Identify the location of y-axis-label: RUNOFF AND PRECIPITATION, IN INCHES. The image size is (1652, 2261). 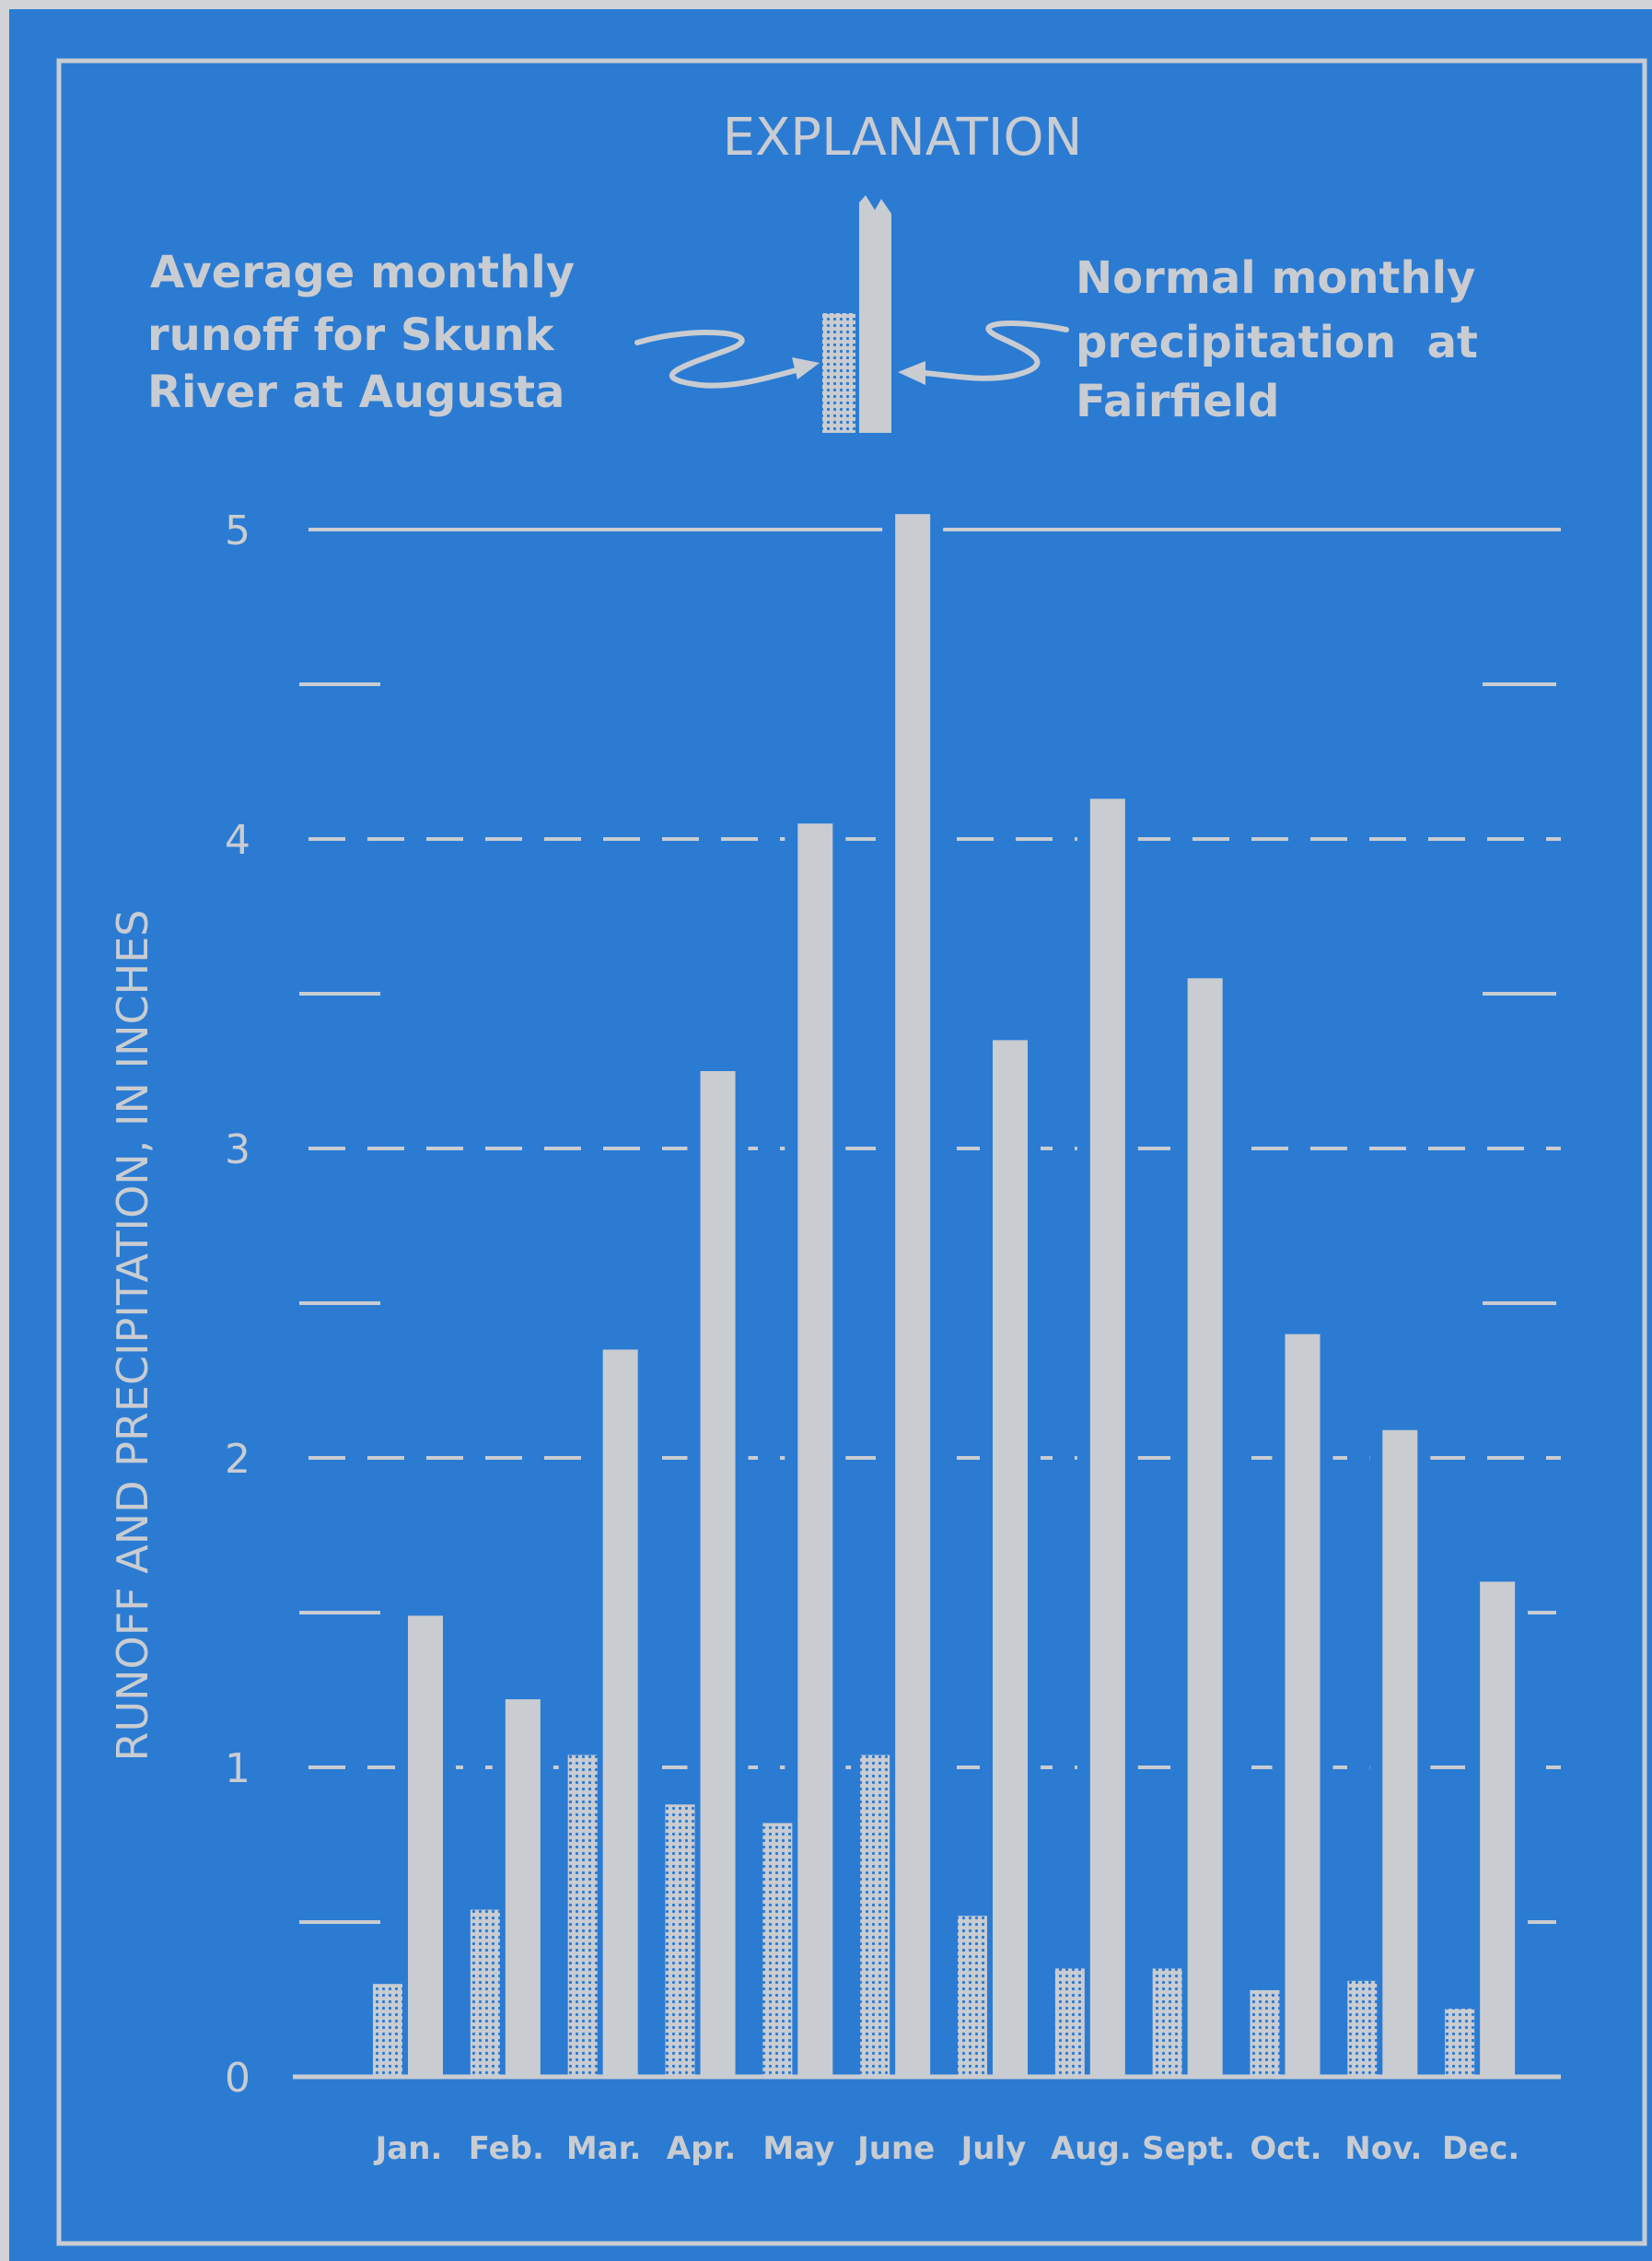
(132, 1336).